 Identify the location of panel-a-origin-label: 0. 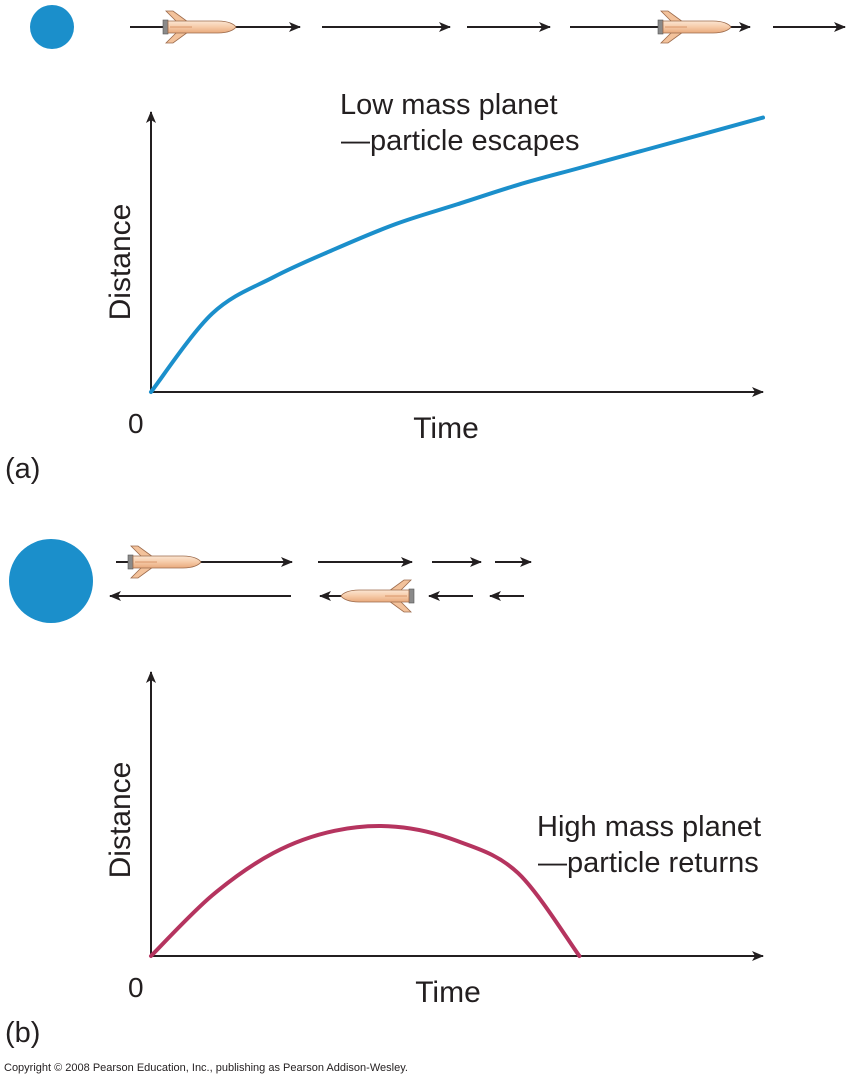
(136, 423).